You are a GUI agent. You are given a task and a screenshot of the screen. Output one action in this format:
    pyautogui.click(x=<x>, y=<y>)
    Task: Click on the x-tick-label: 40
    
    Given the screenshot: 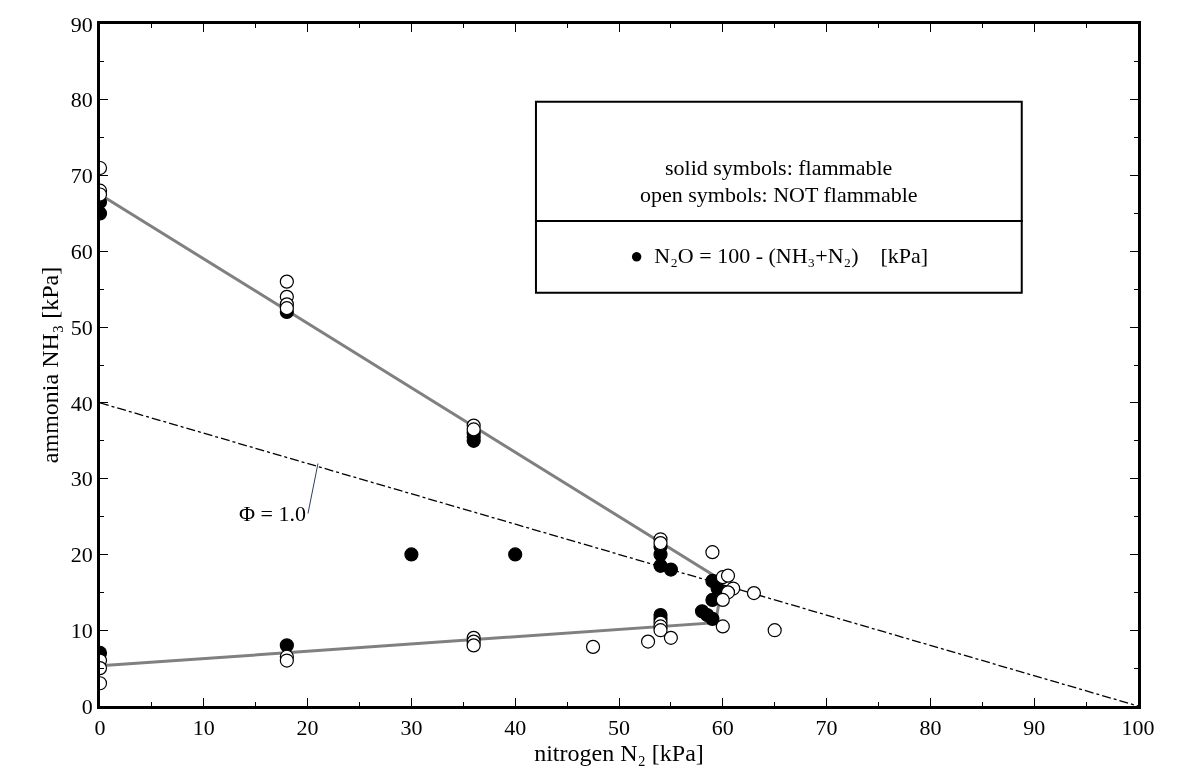 What is the action you would take?
    pyautogui.click(x=515, y=728)
    